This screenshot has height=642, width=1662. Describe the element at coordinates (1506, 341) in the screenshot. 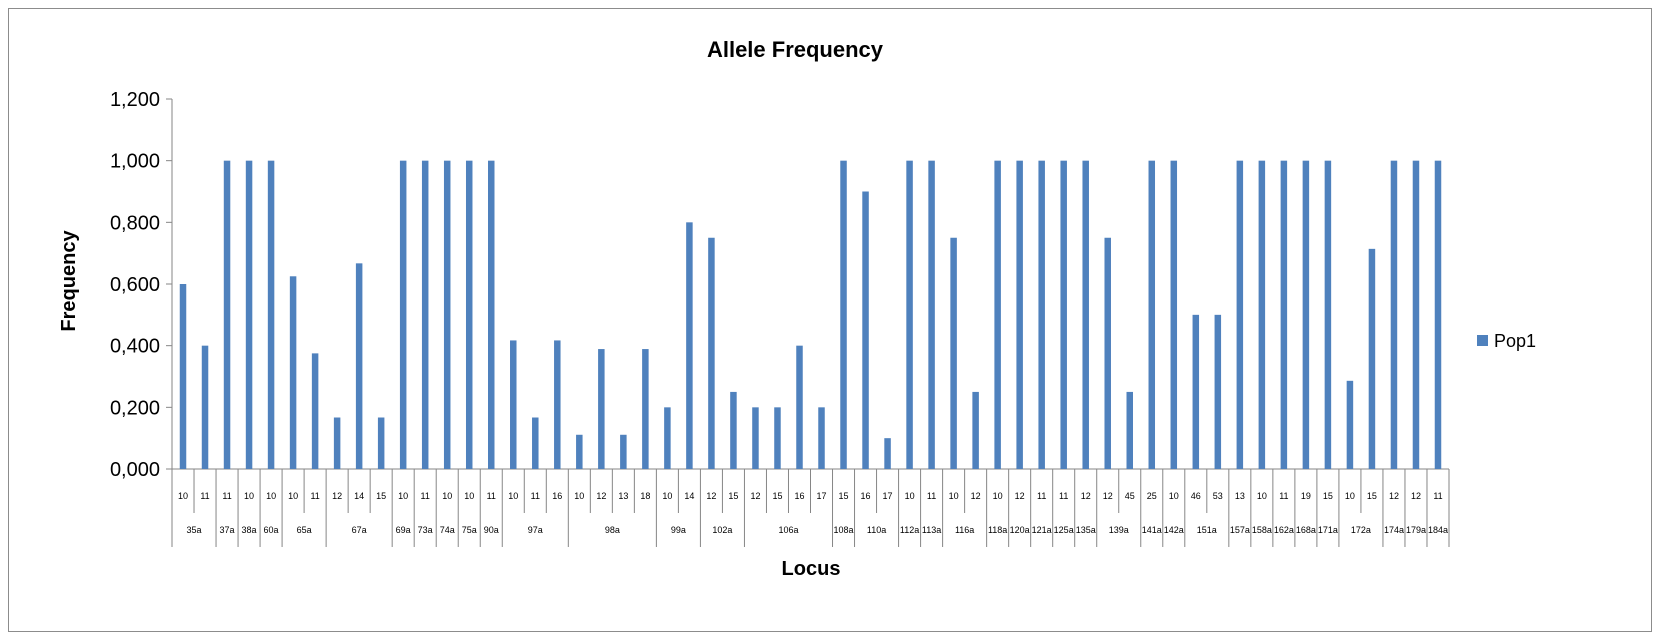

I see `legend: Pop1` at that location.